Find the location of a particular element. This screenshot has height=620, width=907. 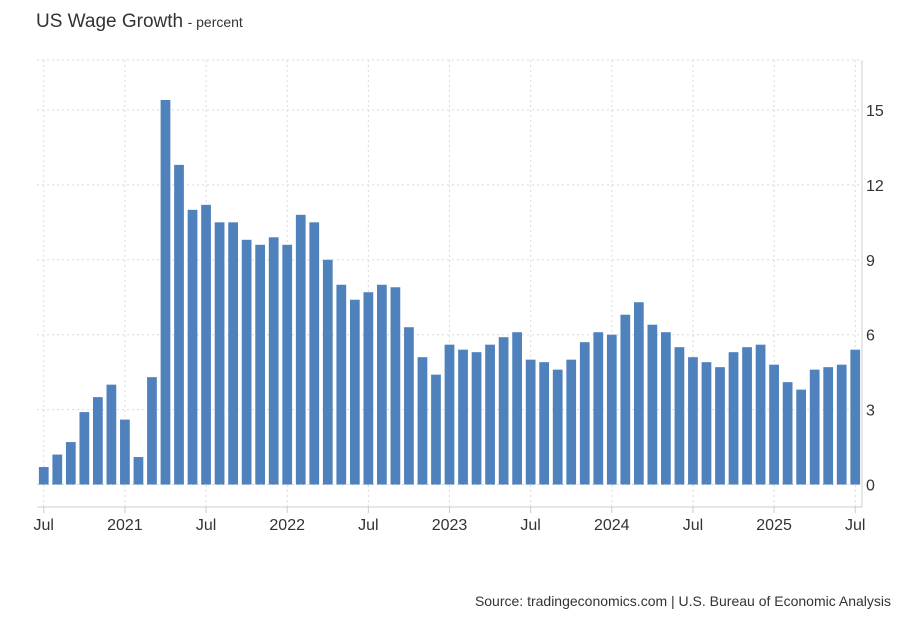

x-tick-labels: Jul 2021 Jul 2022 Jul 2023 Jul 2024 Jul 2025 Jul is located at coordinates (450, 525).